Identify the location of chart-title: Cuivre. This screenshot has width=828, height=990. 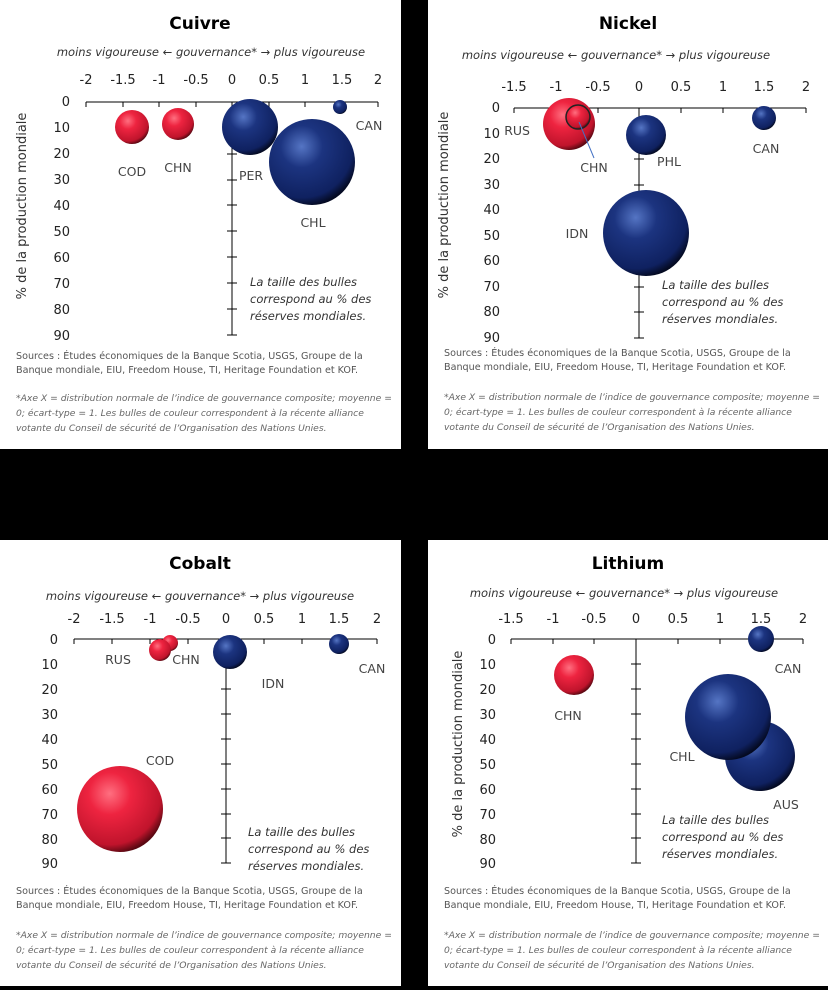
(199, 24).